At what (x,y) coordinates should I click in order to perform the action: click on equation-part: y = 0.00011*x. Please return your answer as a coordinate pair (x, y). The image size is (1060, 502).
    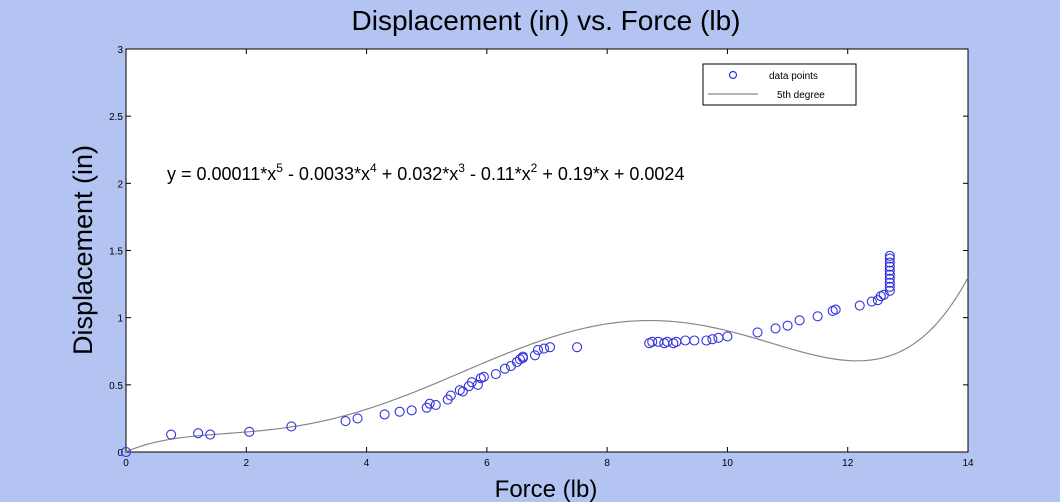
    Looking at the image, I should click on (221, 174).